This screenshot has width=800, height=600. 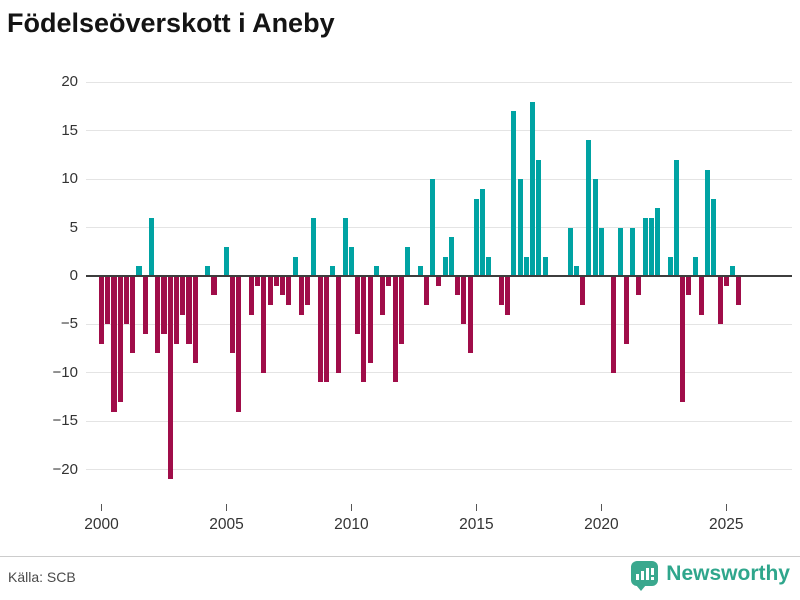 What do you see at coordinates (351, 524) in the screenshot?
I see `x-axis-label-2010: 2010` at bounding box center [351, 524].